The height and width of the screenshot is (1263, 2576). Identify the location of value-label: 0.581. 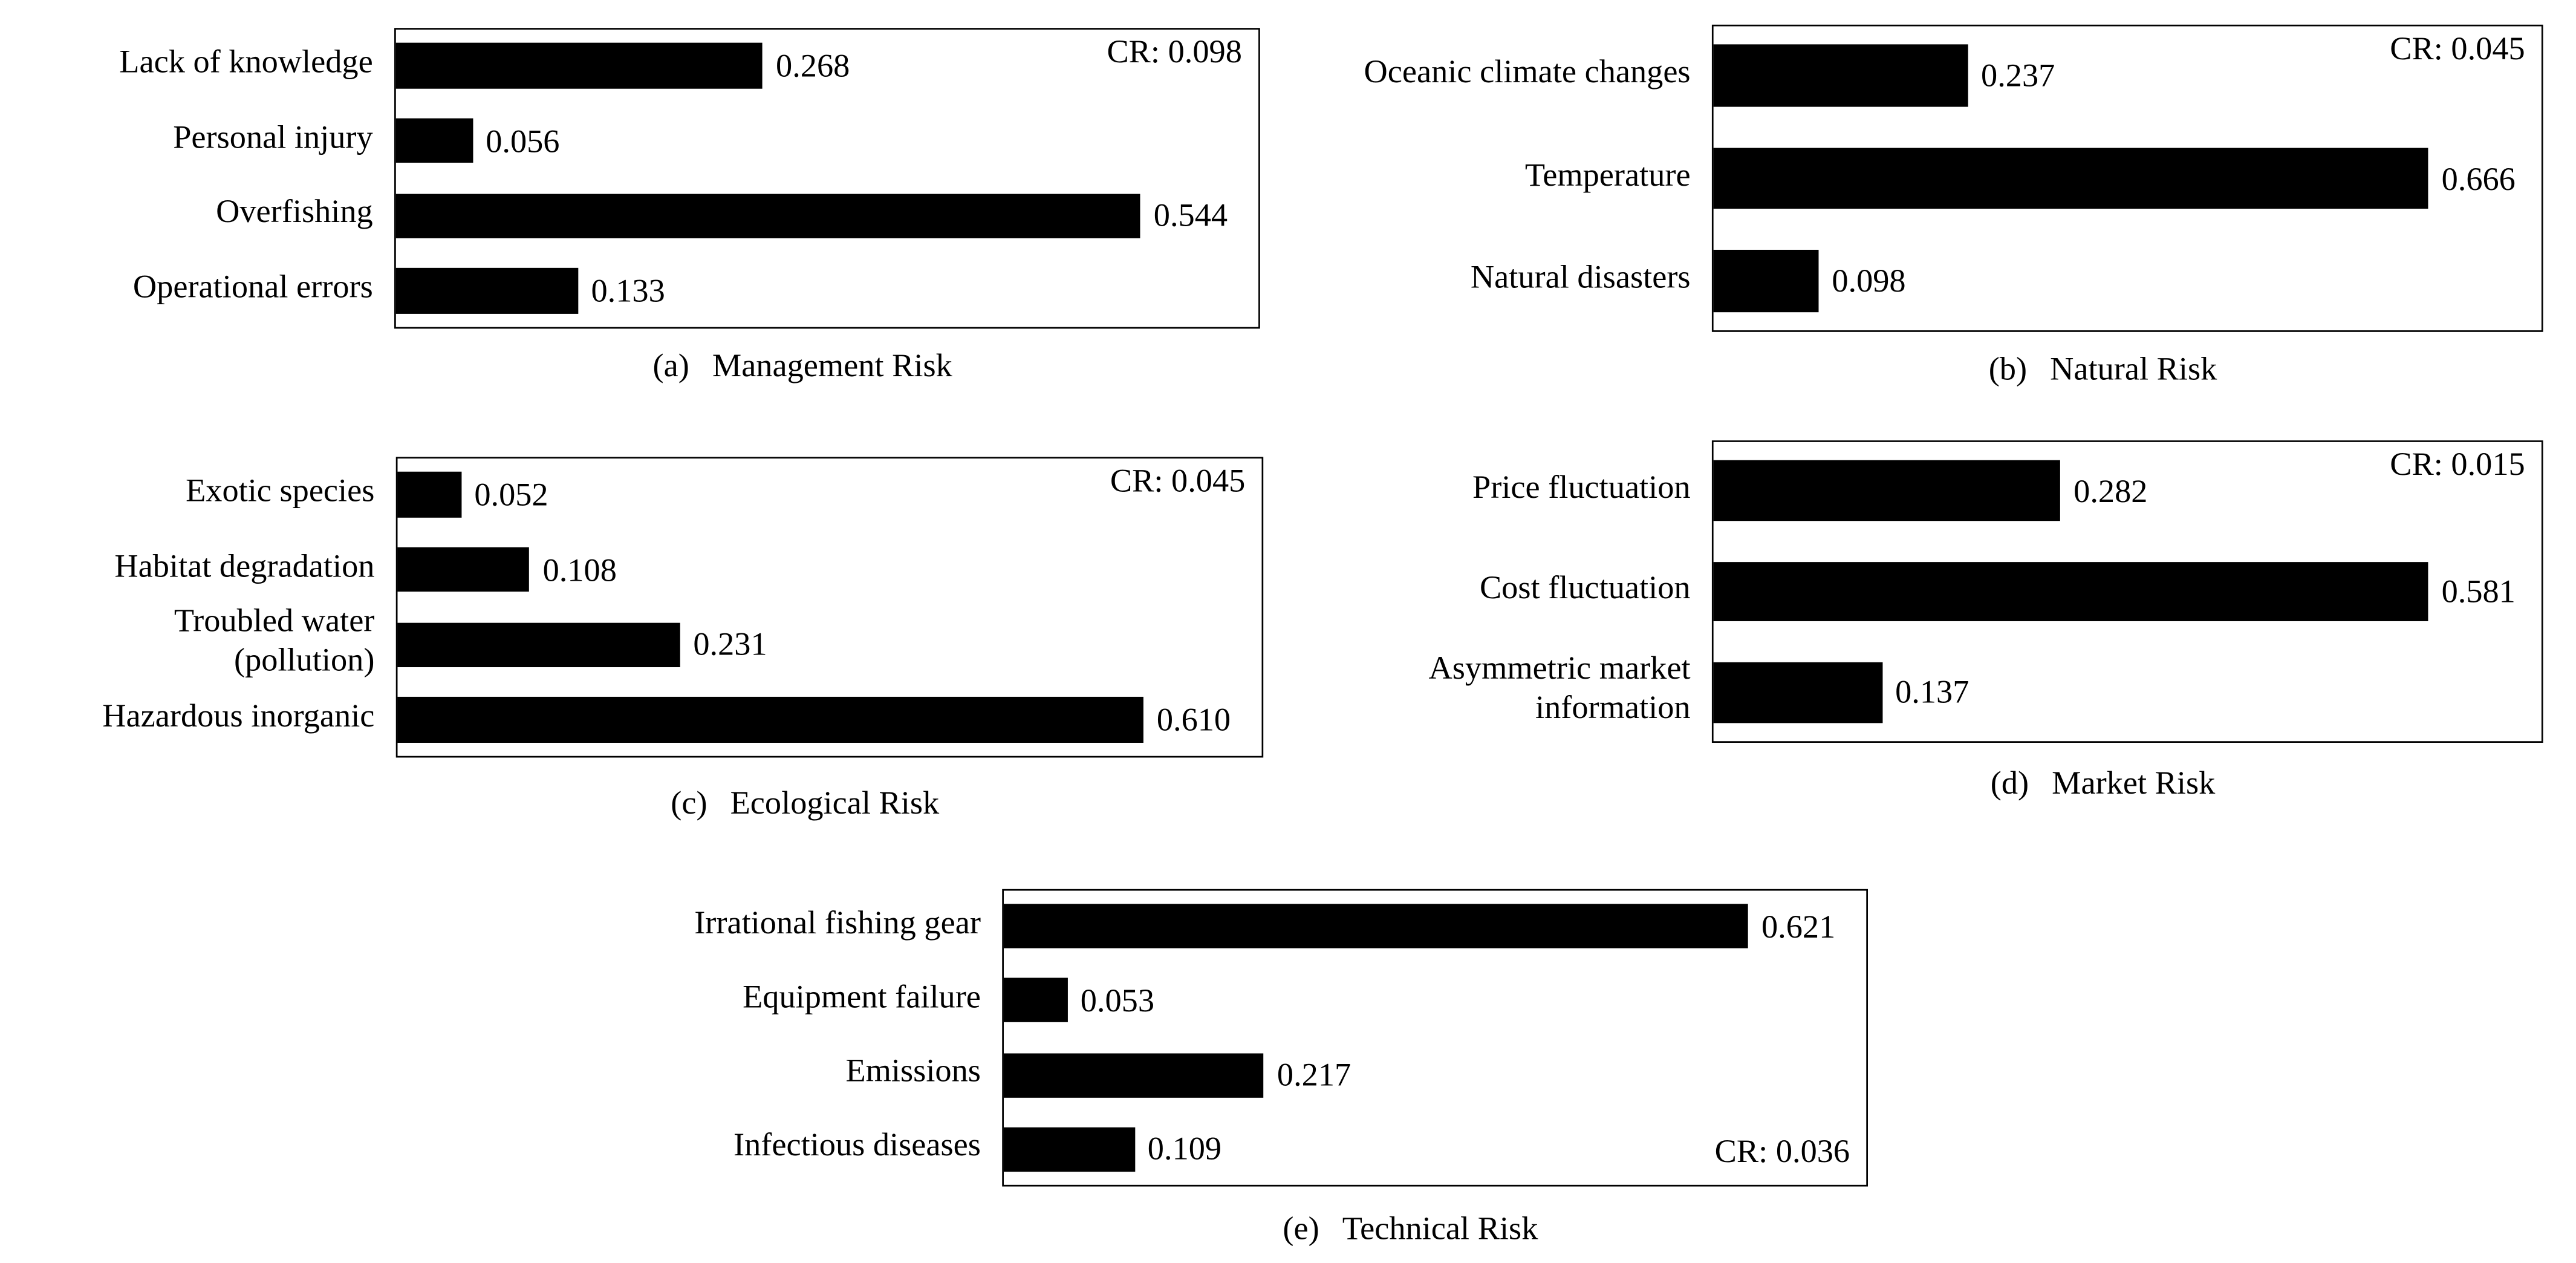
(2478, 592).